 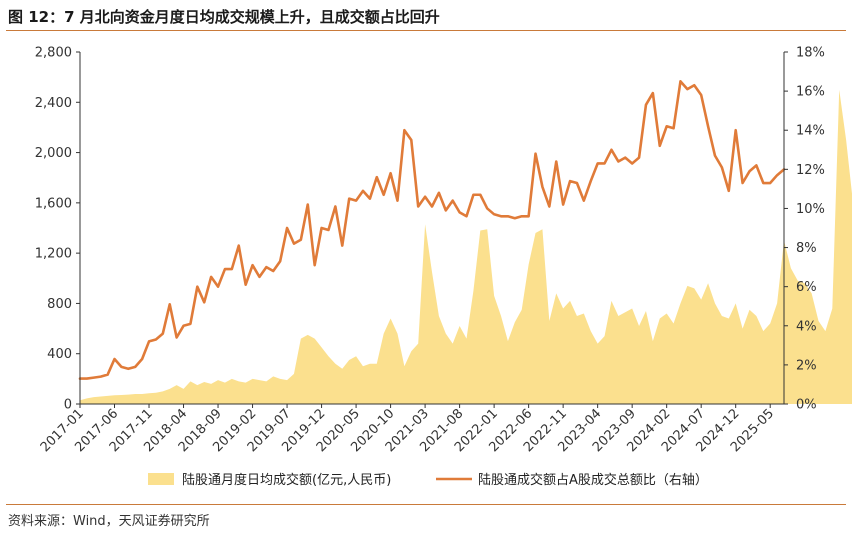 I want to click on y-left-tick-label: 400, so click(x=59, y=354).